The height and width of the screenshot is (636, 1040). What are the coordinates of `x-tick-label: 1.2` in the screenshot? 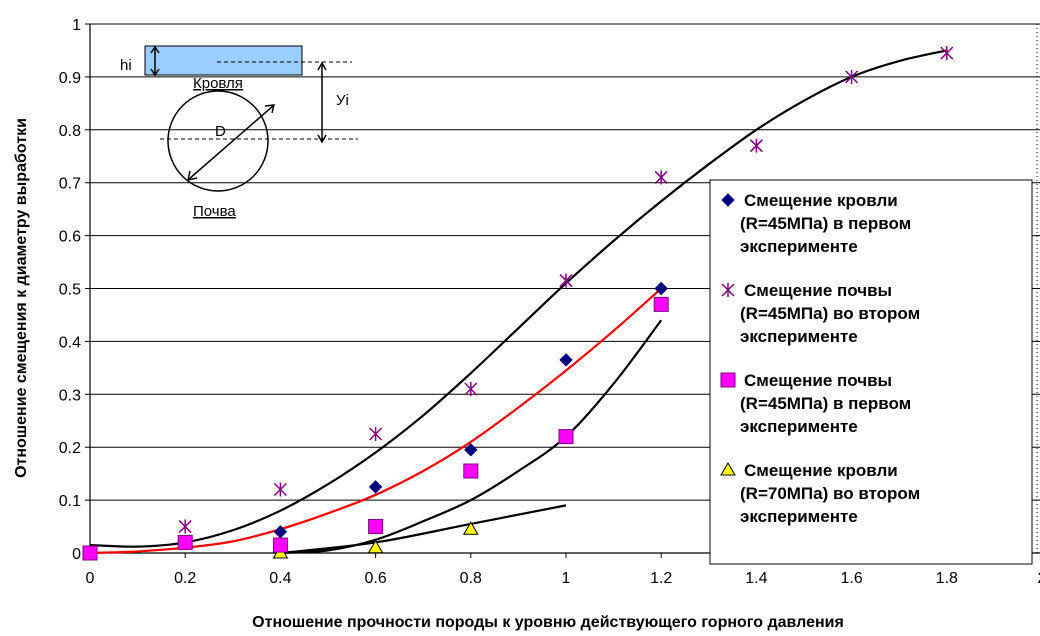 It's located at (661, 578).